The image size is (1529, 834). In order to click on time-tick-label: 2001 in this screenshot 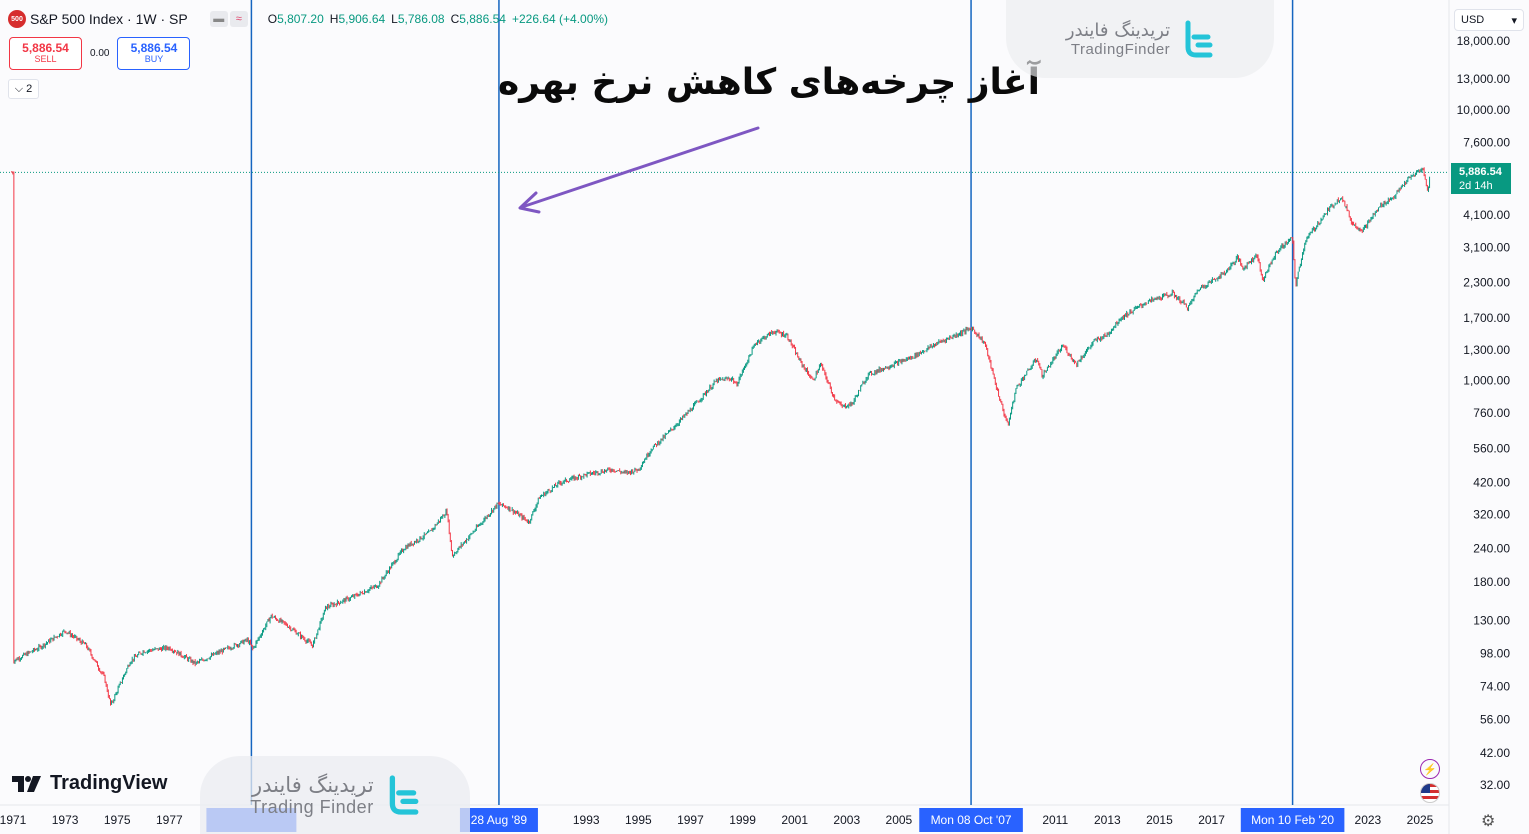, I will do `click(794, 820)`.